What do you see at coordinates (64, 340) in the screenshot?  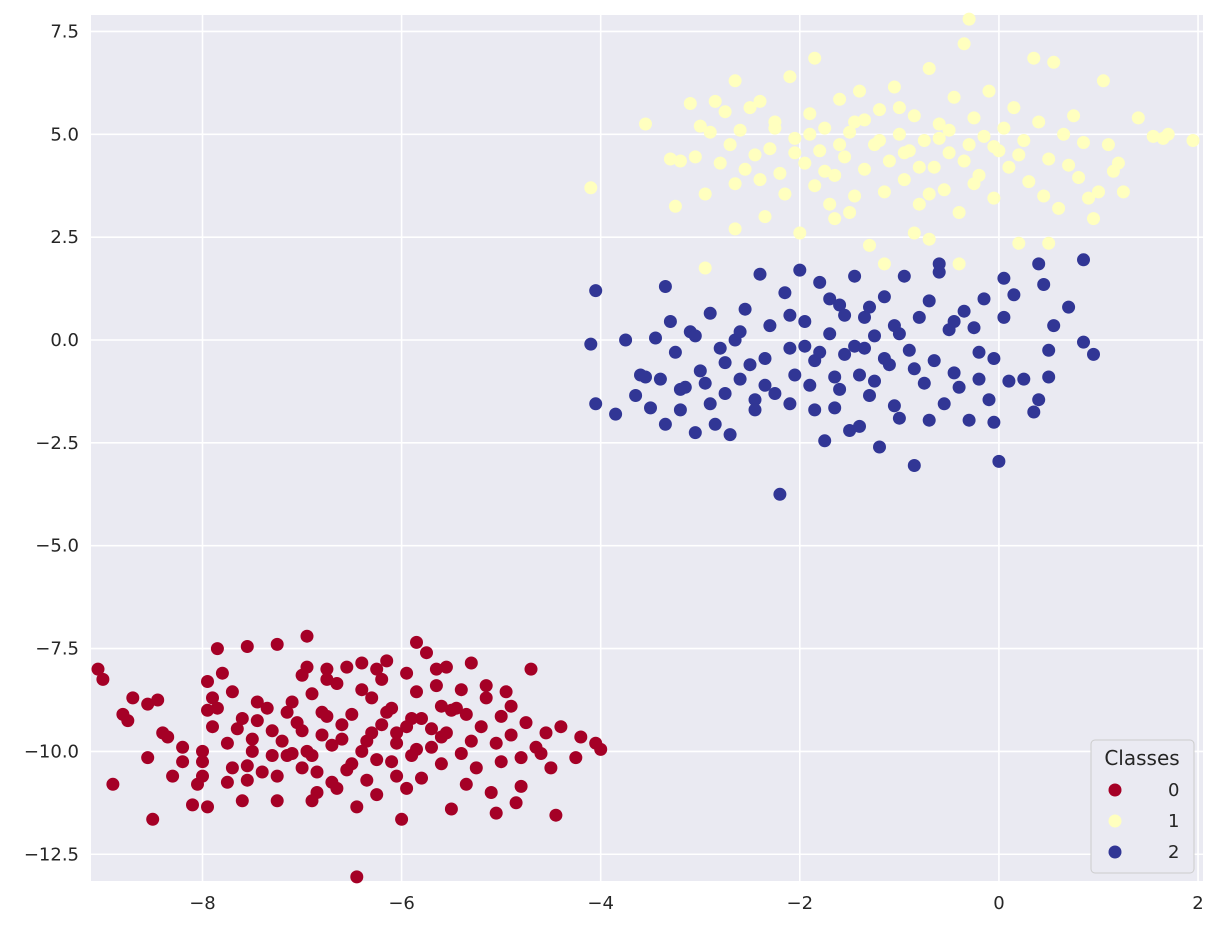 I see `y-tick-label: 0.0` at bounding box center [64, 340].